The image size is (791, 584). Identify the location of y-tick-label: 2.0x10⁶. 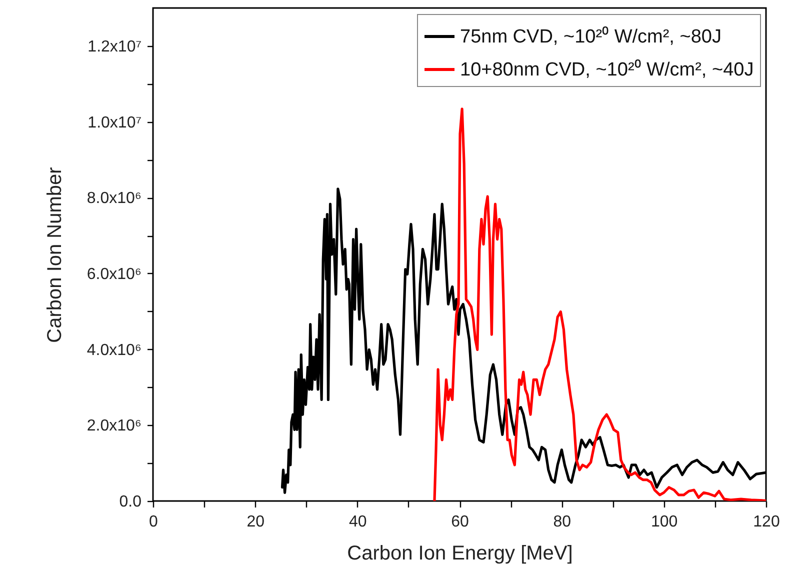
(114, 426).